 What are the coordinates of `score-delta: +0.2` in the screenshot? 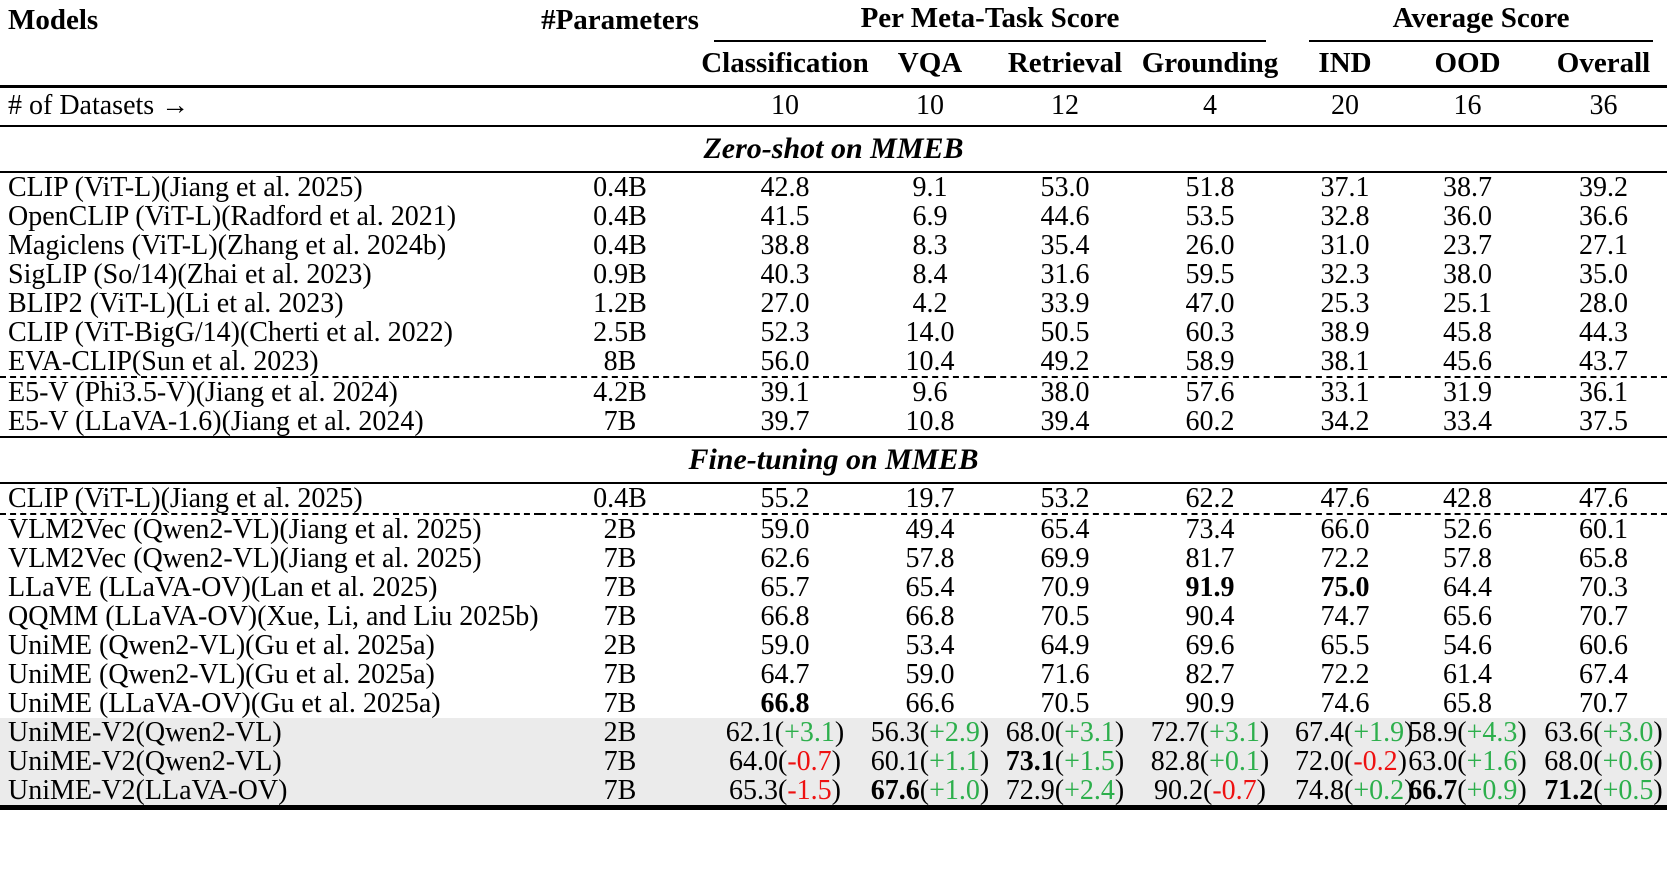 It's located at (1379, 790).